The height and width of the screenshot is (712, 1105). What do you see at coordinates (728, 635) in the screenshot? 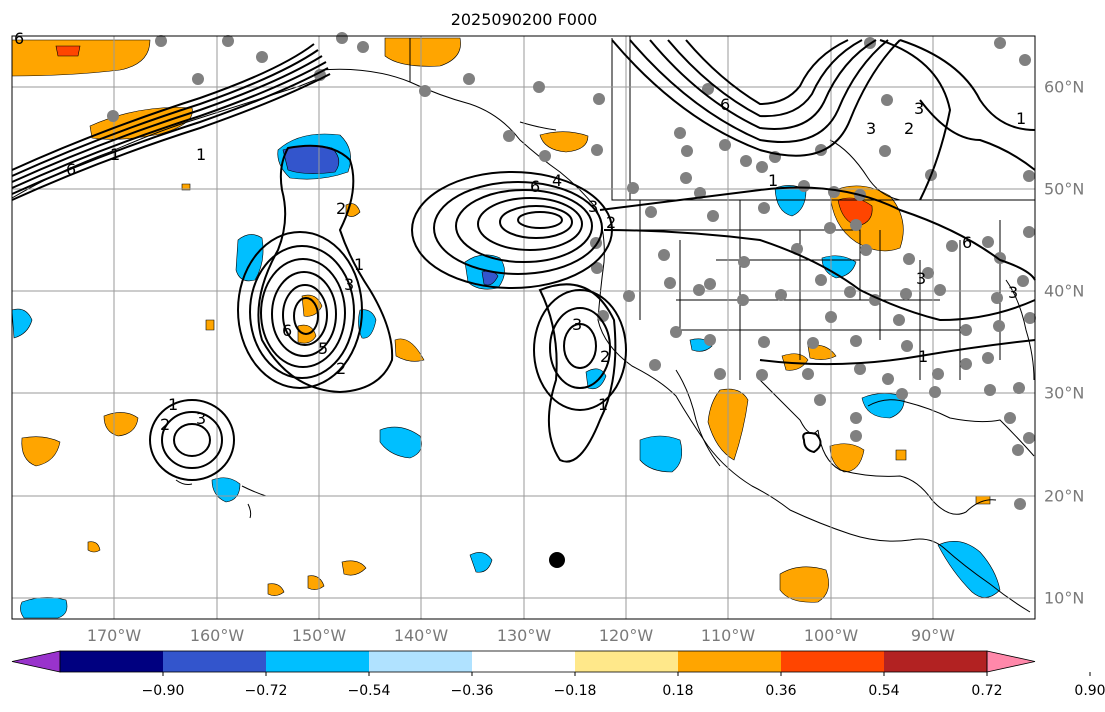
I see `longitude-tick-label: 110°W` at bounding box center [728, 635].